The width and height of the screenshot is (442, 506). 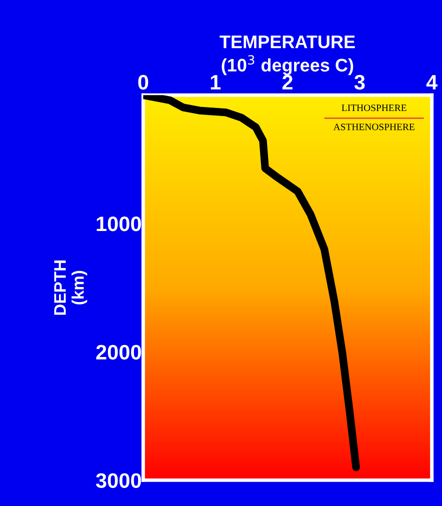 What do you see at coordinates (373, 127) in the screenshot?
I see `annotation: ASTHENOSPHERE` at bounding box center [373, 127].